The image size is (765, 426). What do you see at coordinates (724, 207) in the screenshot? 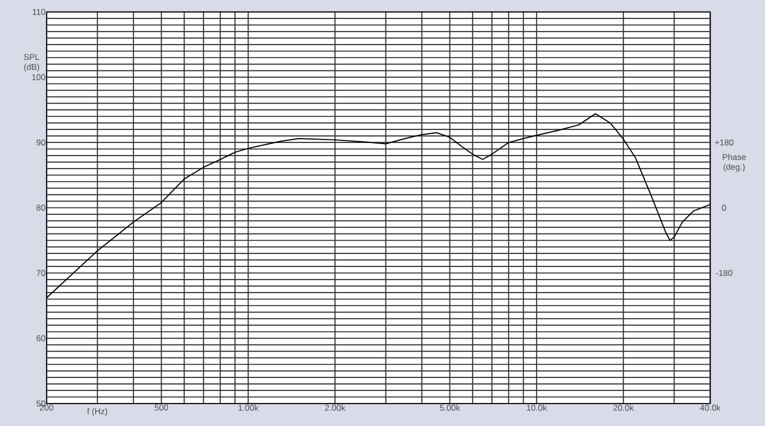
I see `y2-tick-label: 0` at bounding box center [724, 207].